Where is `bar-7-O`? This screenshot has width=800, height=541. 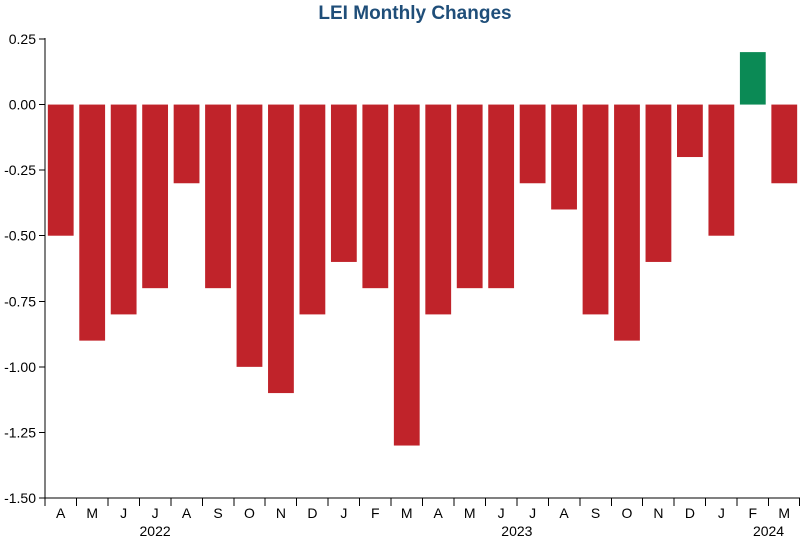 bar-7-O is located at coordinates (249, 235).